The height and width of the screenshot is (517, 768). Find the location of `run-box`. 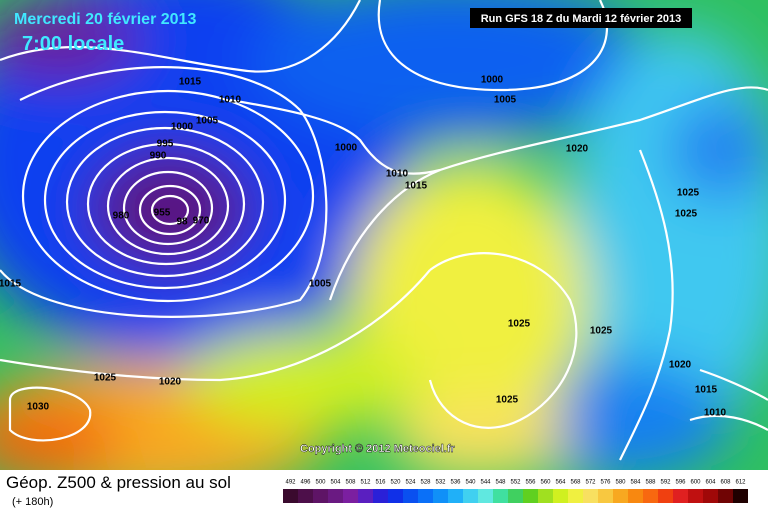

run-box is located at coordinates (581, 18).